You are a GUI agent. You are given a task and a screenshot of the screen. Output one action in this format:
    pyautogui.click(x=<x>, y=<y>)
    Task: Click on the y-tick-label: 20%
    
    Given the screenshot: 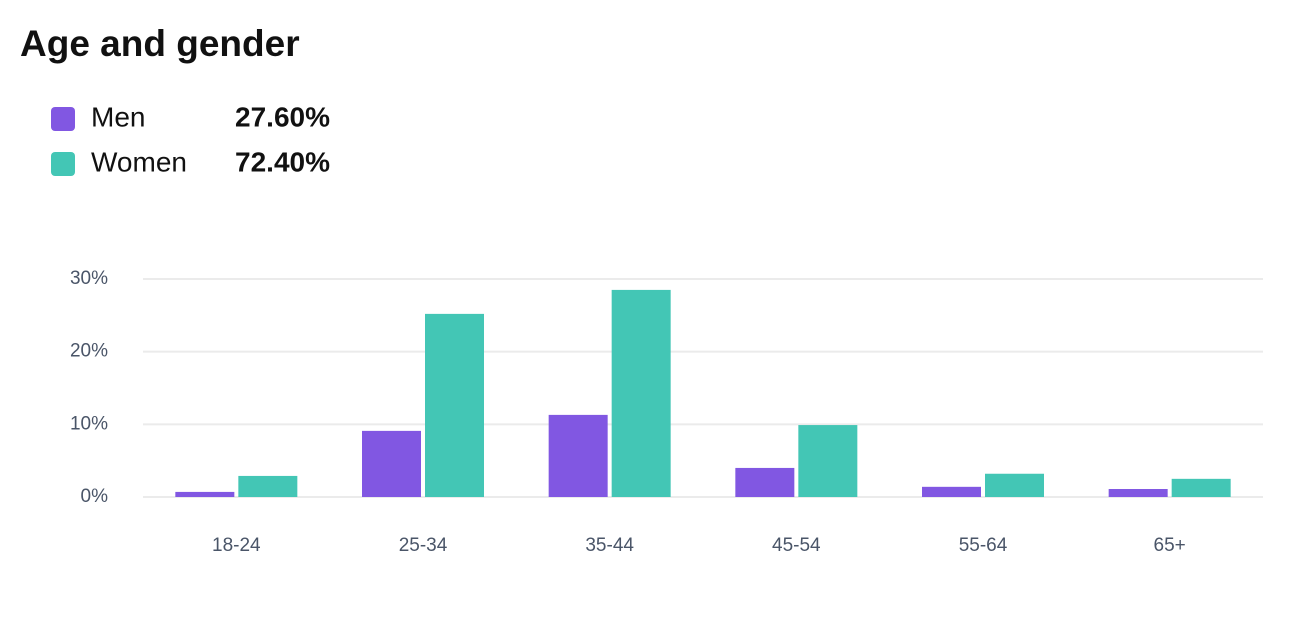 What is the action you would take?
    pyautogui.click(x=89, y=351)
    